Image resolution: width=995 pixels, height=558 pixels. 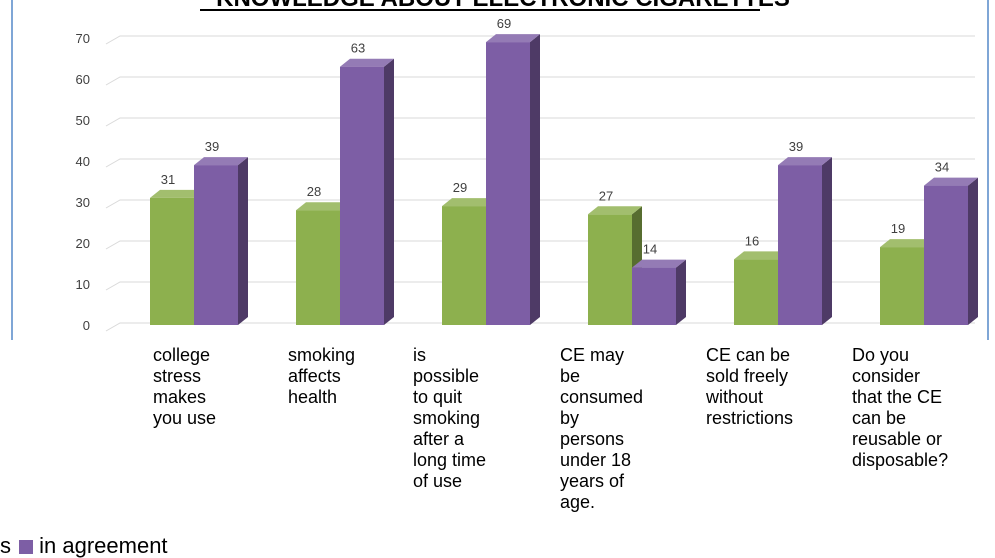 What do you see at coordinates (771, 387) in the screenshot?
I see `x-tick-label: CE can be sold freely without restrictions` at bounding box center [771, 387].